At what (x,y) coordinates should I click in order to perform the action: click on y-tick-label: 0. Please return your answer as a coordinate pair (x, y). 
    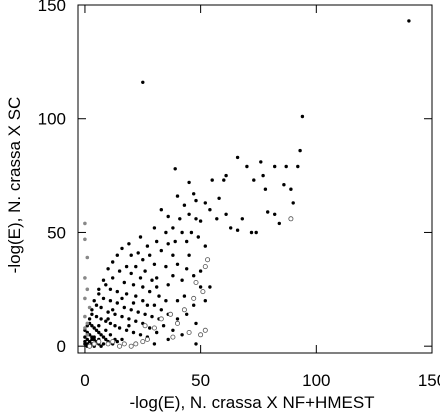
    Looking at the image, I should click on (61, 346).